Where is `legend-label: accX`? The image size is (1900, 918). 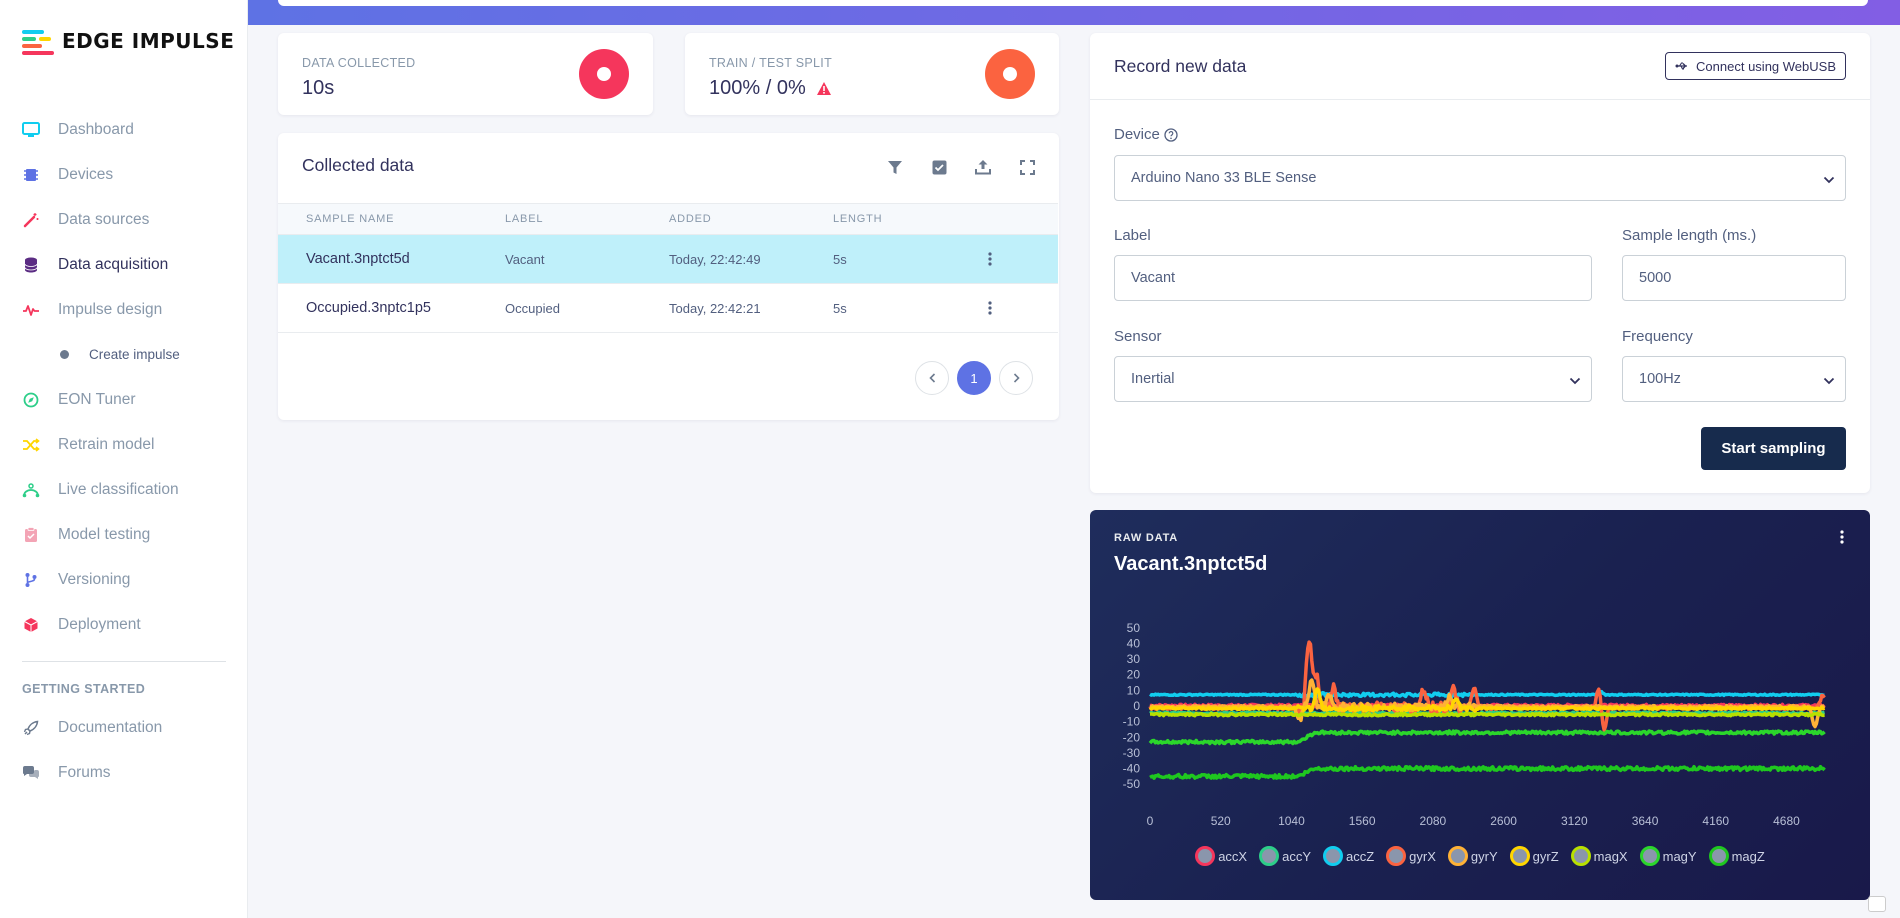
legend-label: accX is located at coordinates (1233, 856).